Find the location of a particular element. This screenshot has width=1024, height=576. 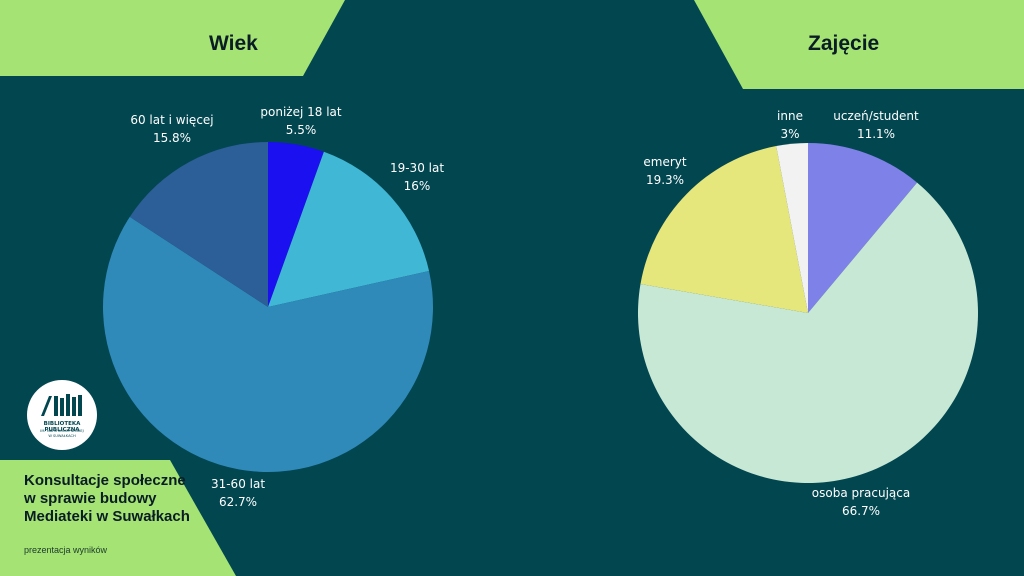

slice-value-label: 11.1% is located at coordinates (876, 134).